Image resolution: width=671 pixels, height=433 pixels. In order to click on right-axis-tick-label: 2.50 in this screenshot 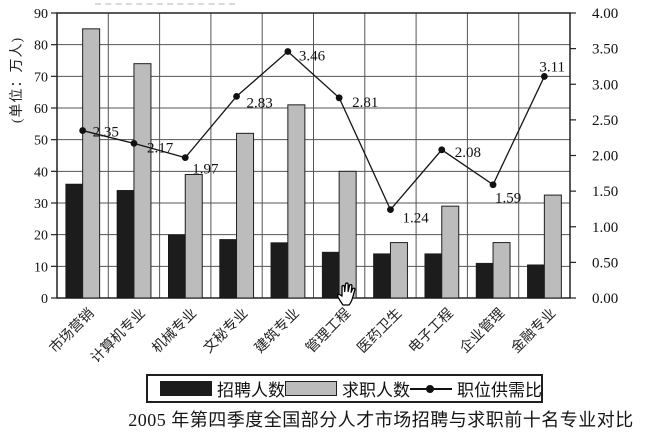, I will do `click(605, 121)`.